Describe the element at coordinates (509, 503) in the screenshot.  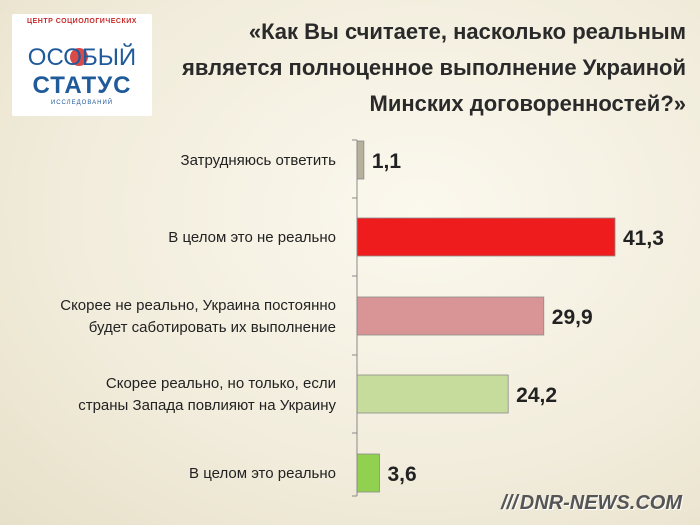
I see `watermark-slashes-icon: ///` at that location.